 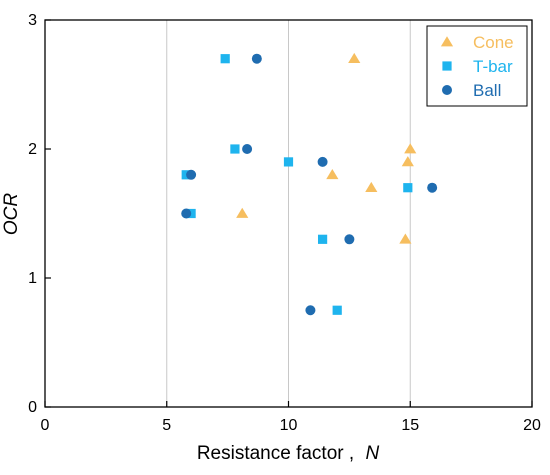 What do you see at coordinates (32, 149) in the screenshot?
I see `y-tick-label: 2` at bounding box center [32, 149].